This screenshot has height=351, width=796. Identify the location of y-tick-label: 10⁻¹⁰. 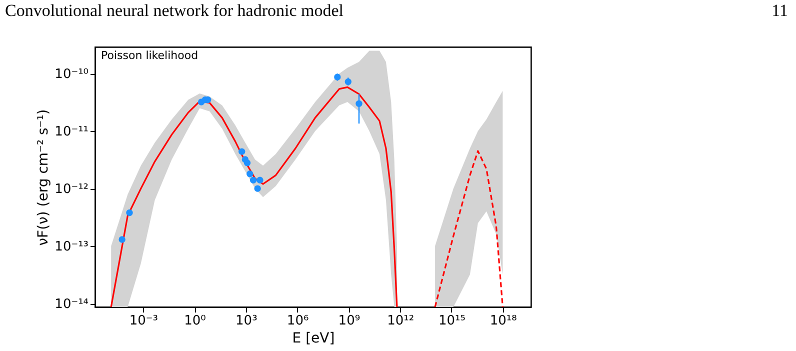
(71, 74).